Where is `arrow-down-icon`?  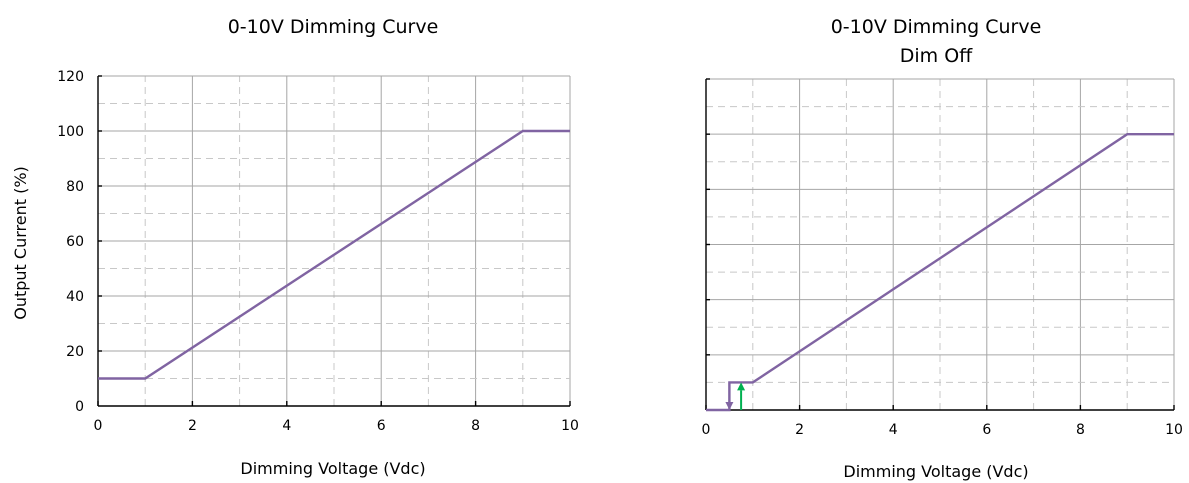
arrow-down-icon is located at coordinates (729, 406).